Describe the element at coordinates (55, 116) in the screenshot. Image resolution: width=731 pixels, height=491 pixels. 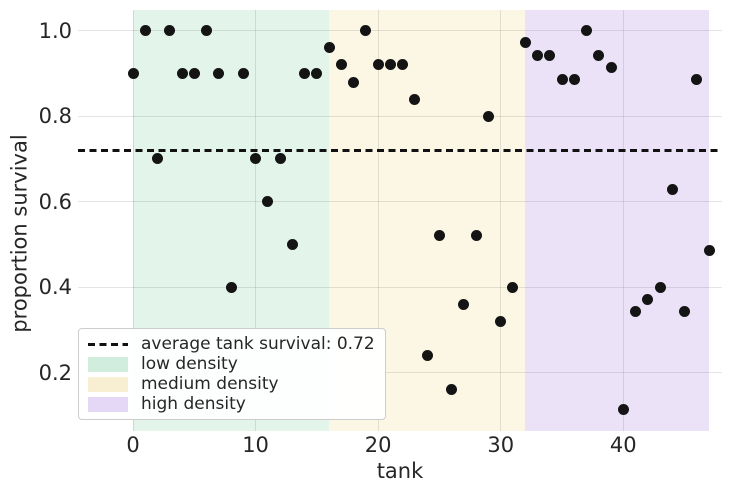
I see `y-tick-label: 0.8` at that location.